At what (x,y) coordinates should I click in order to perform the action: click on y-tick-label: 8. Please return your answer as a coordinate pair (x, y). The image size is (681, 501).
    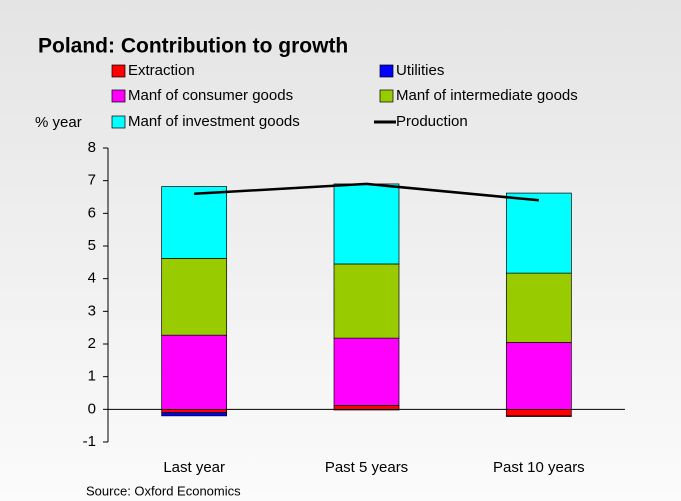
    Looking at the image, I should click on (92, 147).